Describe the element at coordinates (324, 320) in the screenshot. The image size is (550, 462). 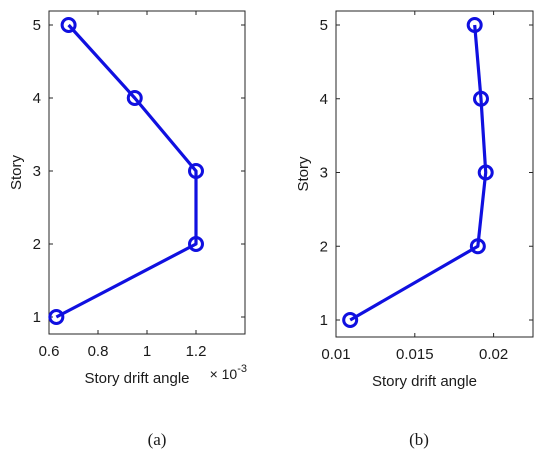
I see `panel-b-y-tick-label: 1` at that location.